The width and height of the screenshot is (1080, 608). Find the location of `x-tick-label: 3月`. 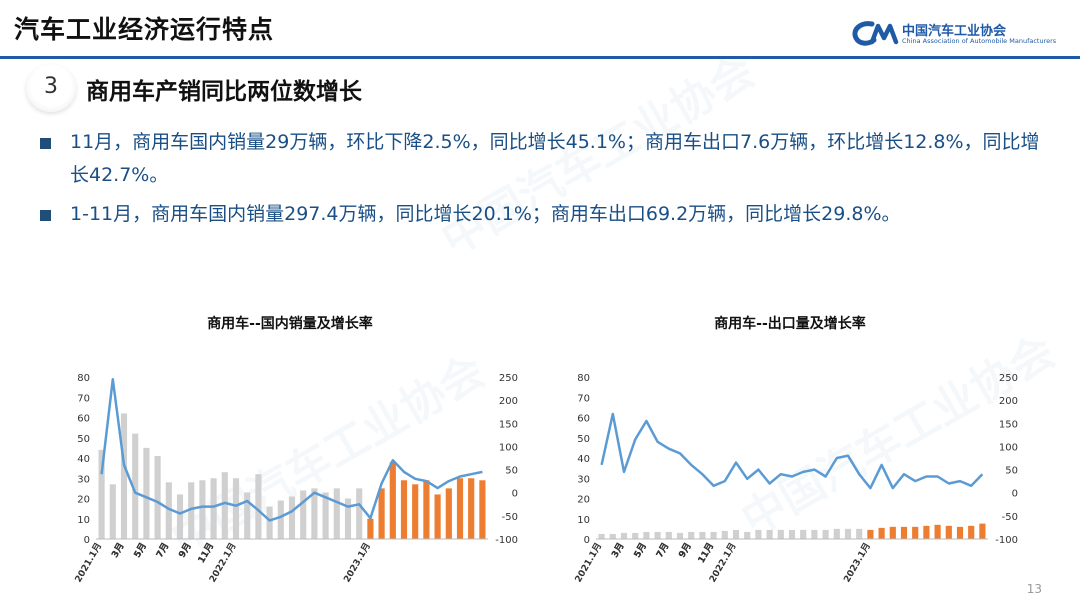

x-tick-label: 3月 is located at coordinates (617, 550).